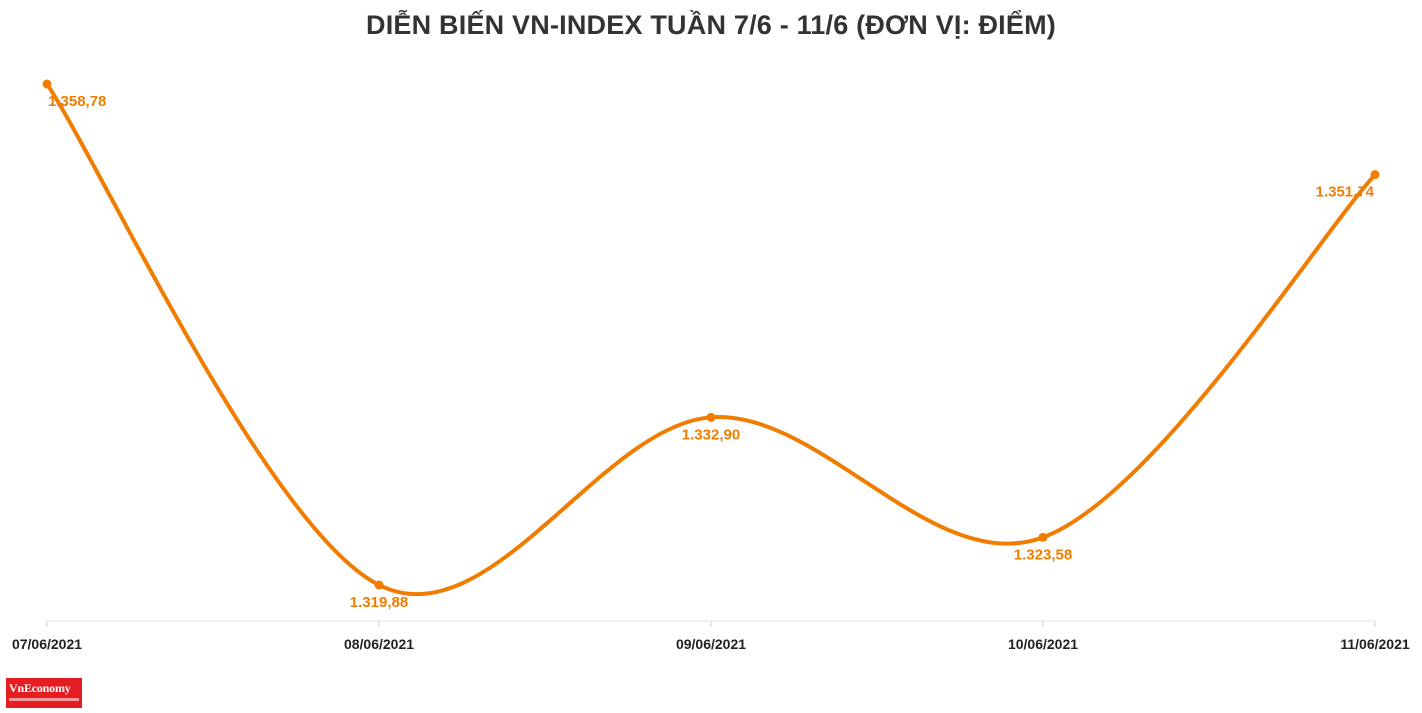 The height and width of the screenshot is (713, 1422). I want to click on logo-subline, so click(44, 699).